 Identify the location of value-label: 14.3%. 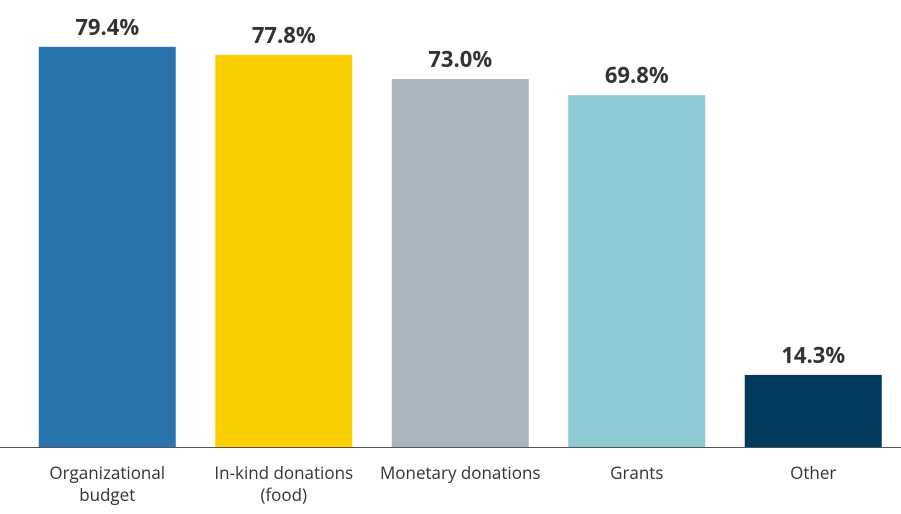
(813, 355).